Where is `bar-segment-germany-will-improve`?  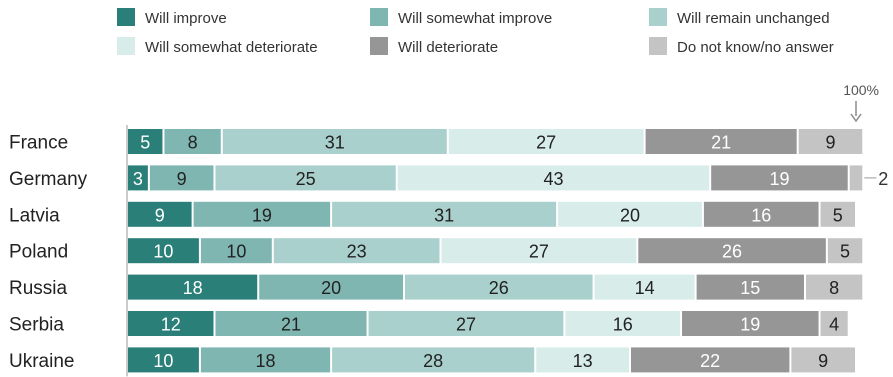
bar-segment-germany-will-improve is located at coordinates (138, 178).